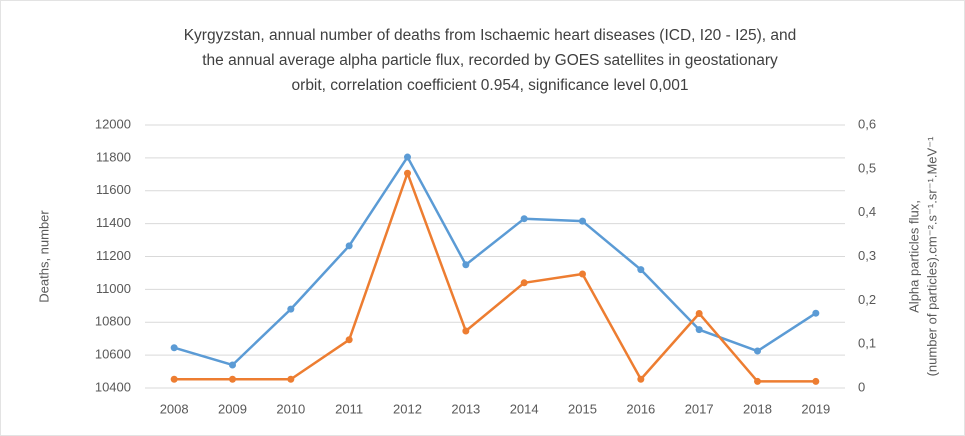 This screenshot has width=965, height=436. I want to click on x-tick-label: 2013, so click(465, 408).